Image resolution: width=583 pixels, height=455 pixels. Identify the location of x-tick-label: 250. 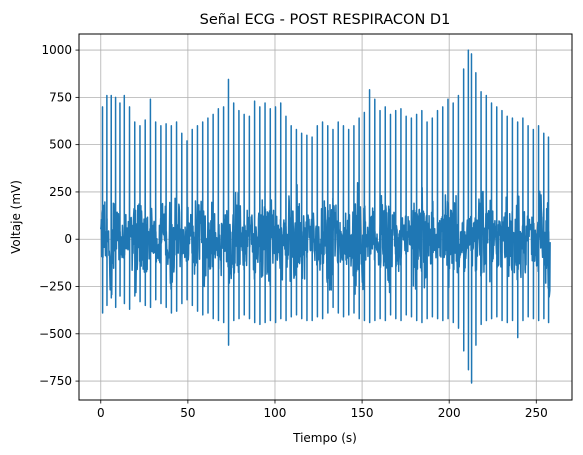
(536, 413).